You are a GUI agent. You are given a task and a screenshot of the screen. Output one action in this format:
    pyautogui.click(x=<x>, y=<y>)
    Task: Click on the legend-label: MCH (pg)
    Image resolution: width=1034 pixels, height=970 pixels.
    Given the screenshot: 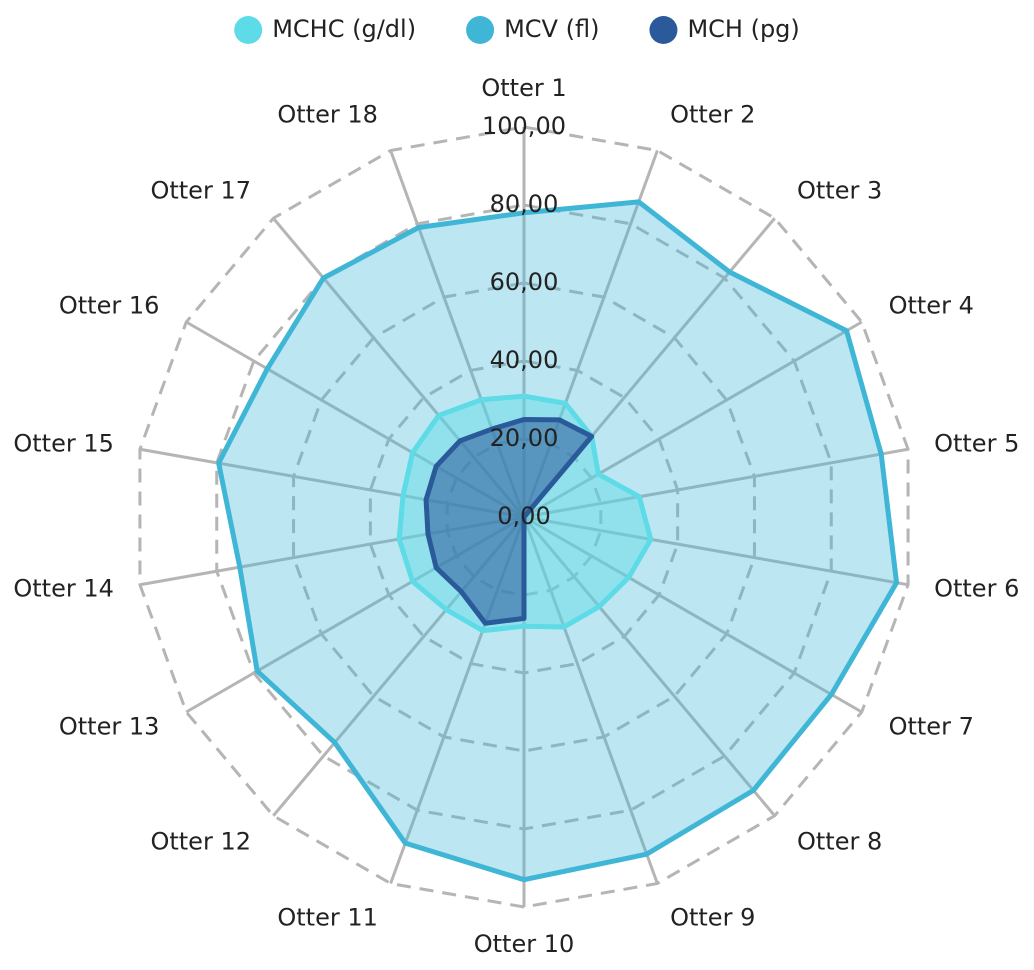 What is the action you would take?
    pyautogui.click(x=743, y=29)
    